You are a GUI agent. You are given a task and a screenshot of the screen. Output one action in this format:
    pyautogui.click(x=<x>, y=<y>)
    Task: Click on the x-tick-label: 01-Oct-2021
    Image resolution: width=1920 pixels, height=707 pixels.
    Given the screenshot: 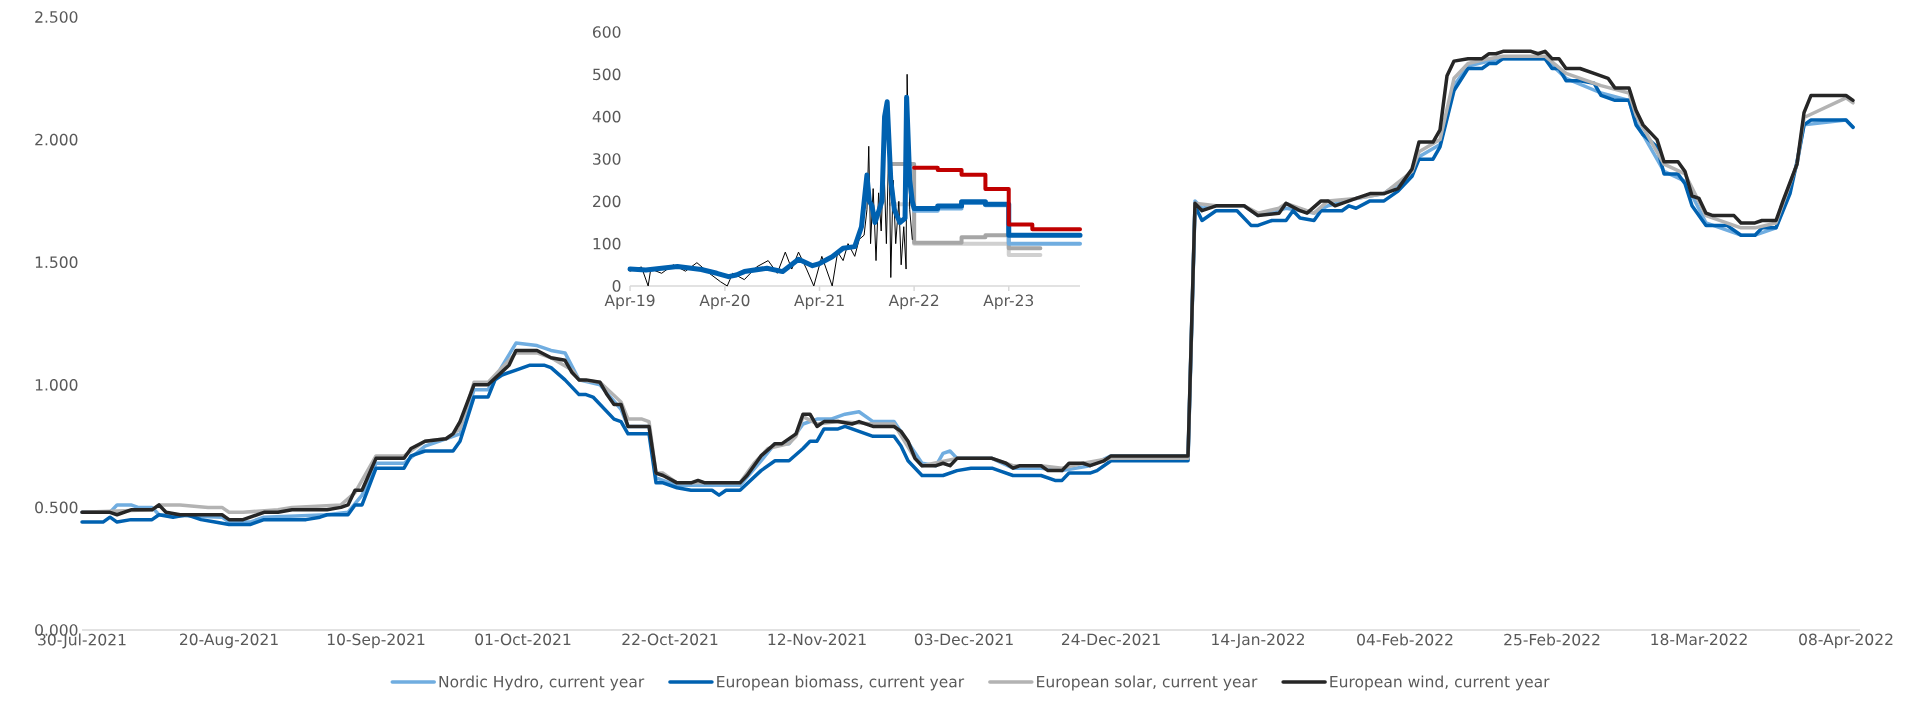 What is the action you would take?
    pyautogui.click(x=523, y=639)
    